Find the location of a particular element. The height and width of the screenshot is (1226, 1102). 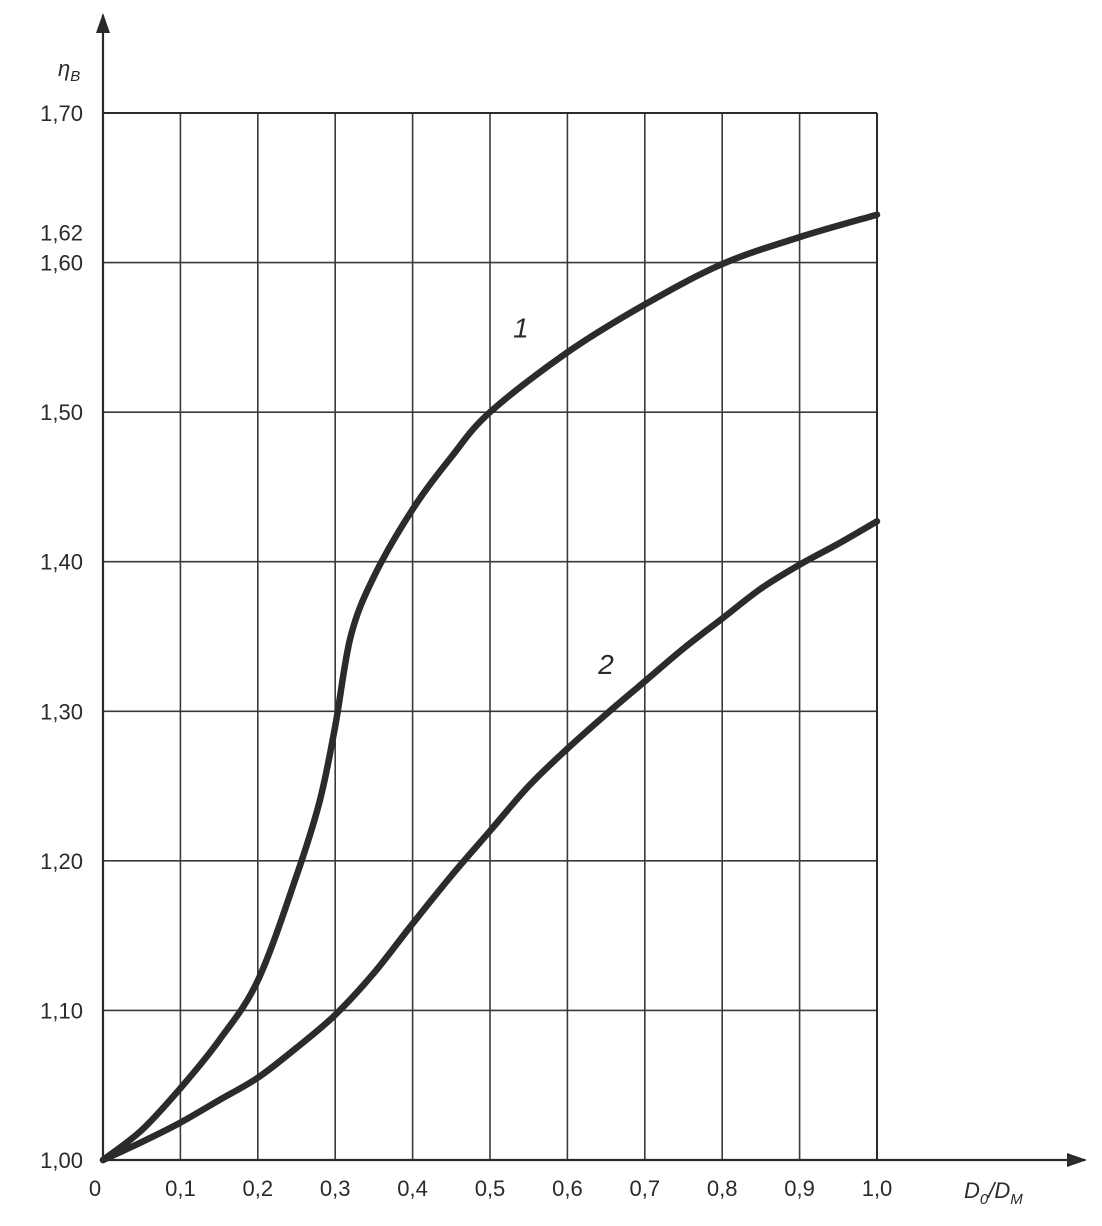

x-axis-title-sub0: 0 is located at coordinates (984, 1199).